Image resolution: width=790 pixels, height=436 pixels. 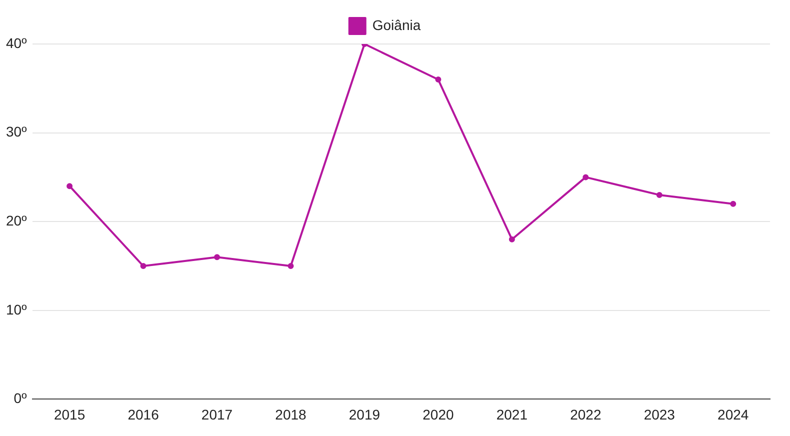 I want to click on x-tick-label: 2022, so click(x=586, y=414).